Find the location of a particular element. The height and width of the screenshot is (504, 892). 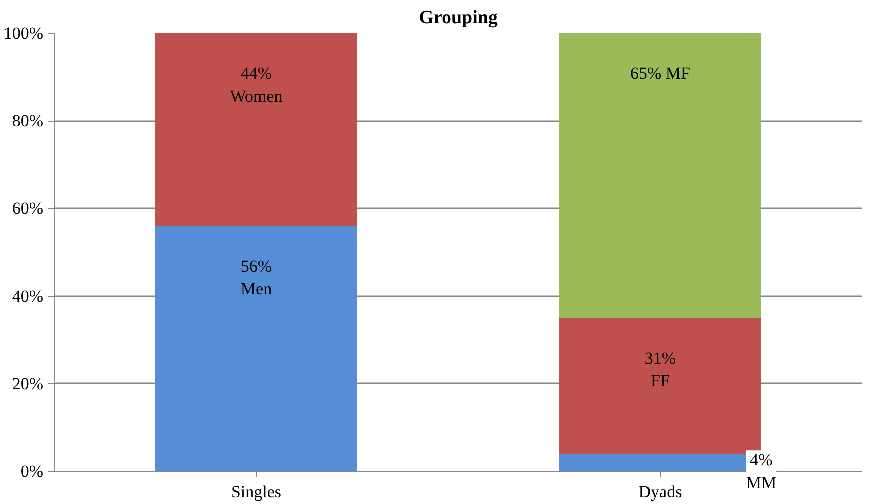

y-tick-label: 80% is located at coordinates (28, 121).